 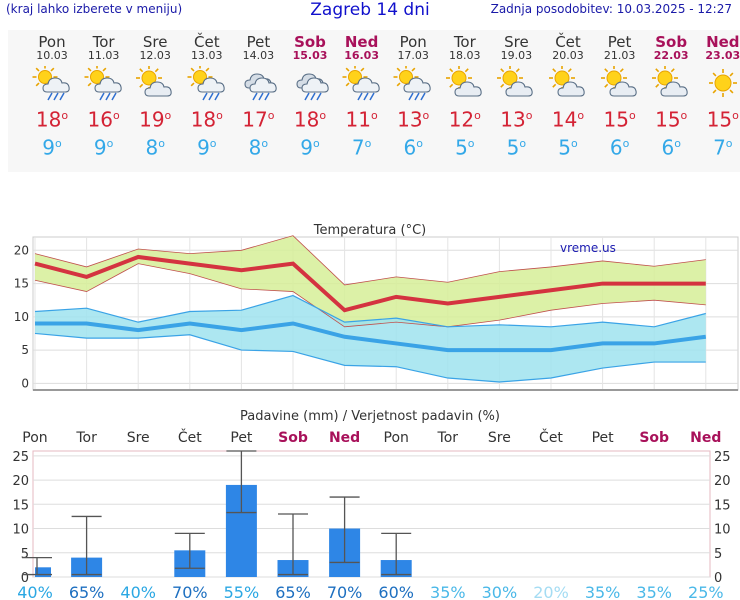 What do you see at coordinates (705, 438) in the screenshot?
I see `precip-day-label: Ned` at bounding box center [705, 438].